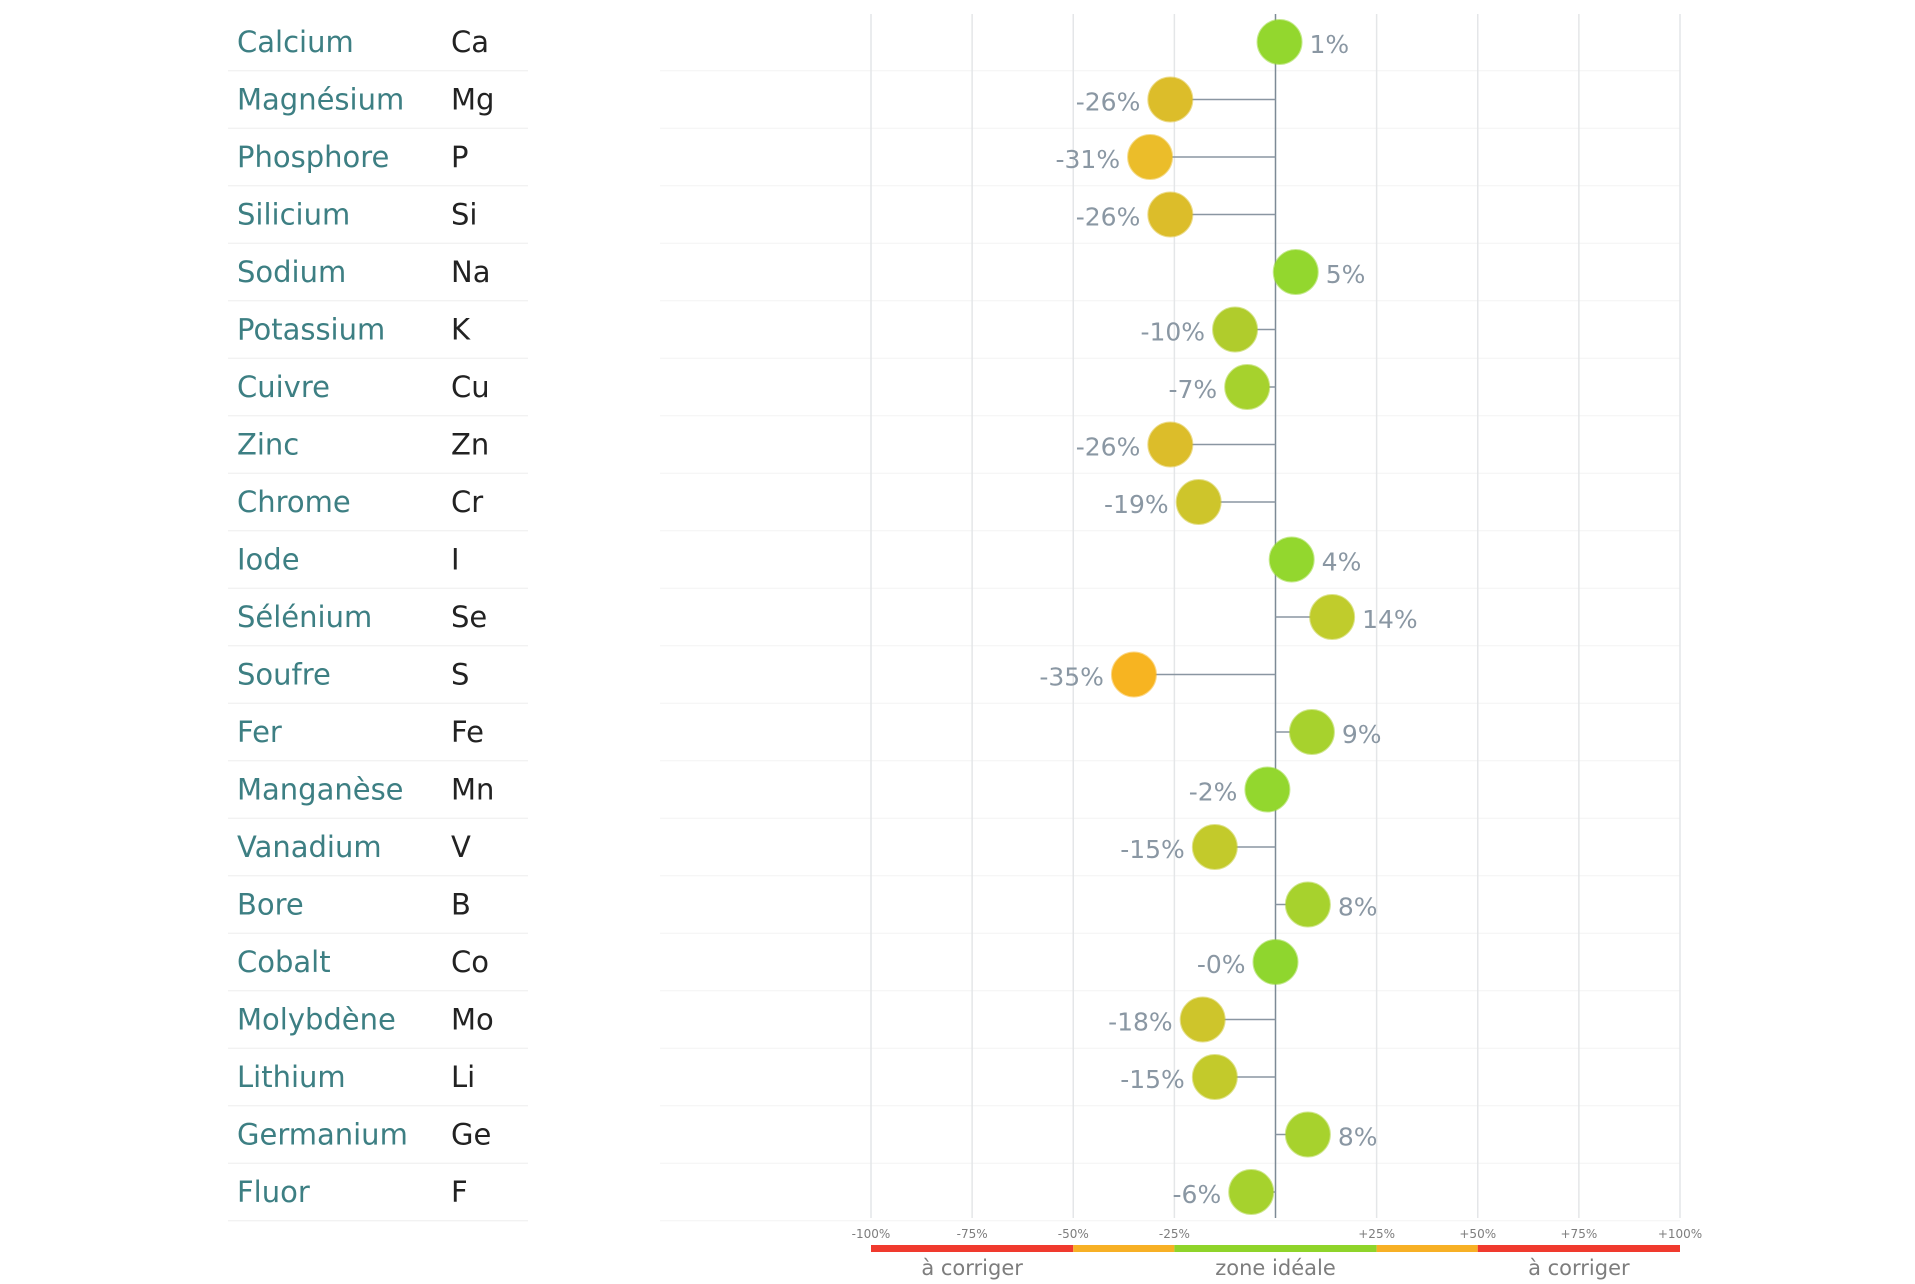 The height and width of the screenshot is (1284, 1915). What do you see at coordinates (309, 847) in the screenshot?
I see `element-name: Vanadium` at bounding box center [309, 847].